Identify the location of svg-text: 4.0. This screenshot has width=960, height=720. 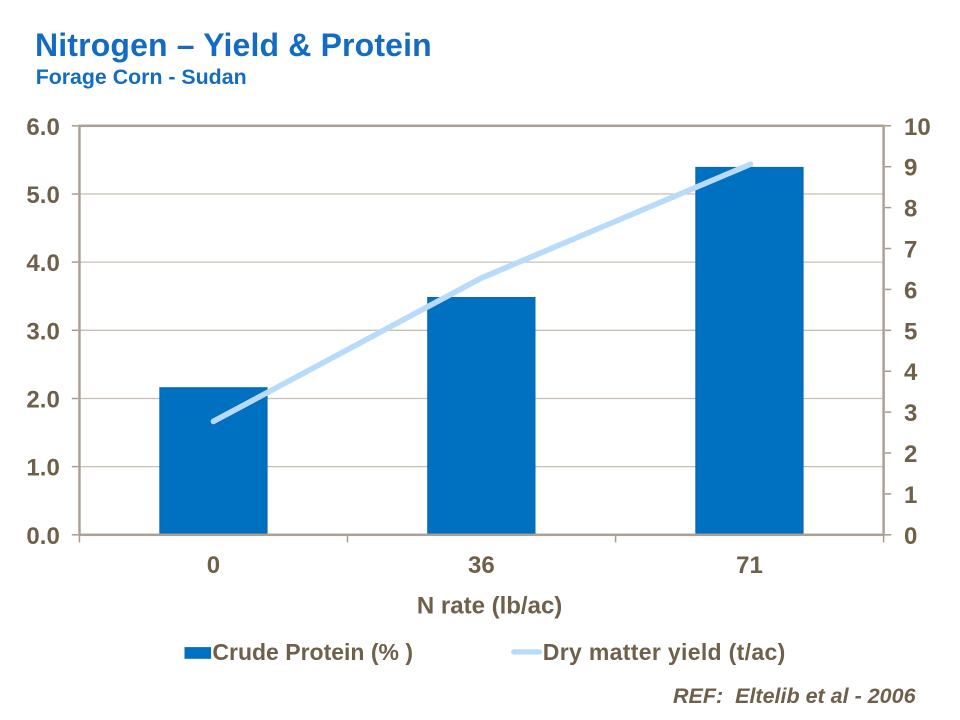
(42, 263).